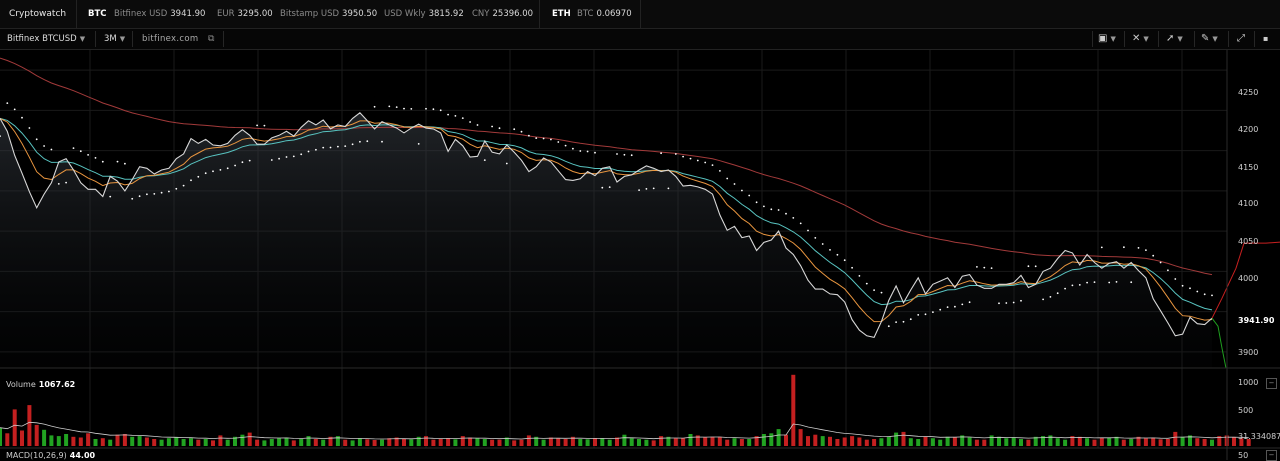 This screenshot has height=461, width=1280. I want to click on depth-ask-line, so click(1245, 280).